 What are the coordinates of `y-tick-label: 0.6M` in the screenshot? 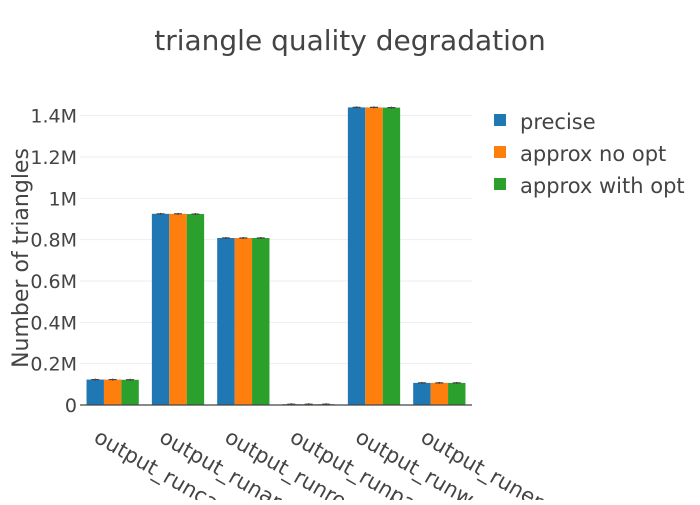 It's located at (53, 282).